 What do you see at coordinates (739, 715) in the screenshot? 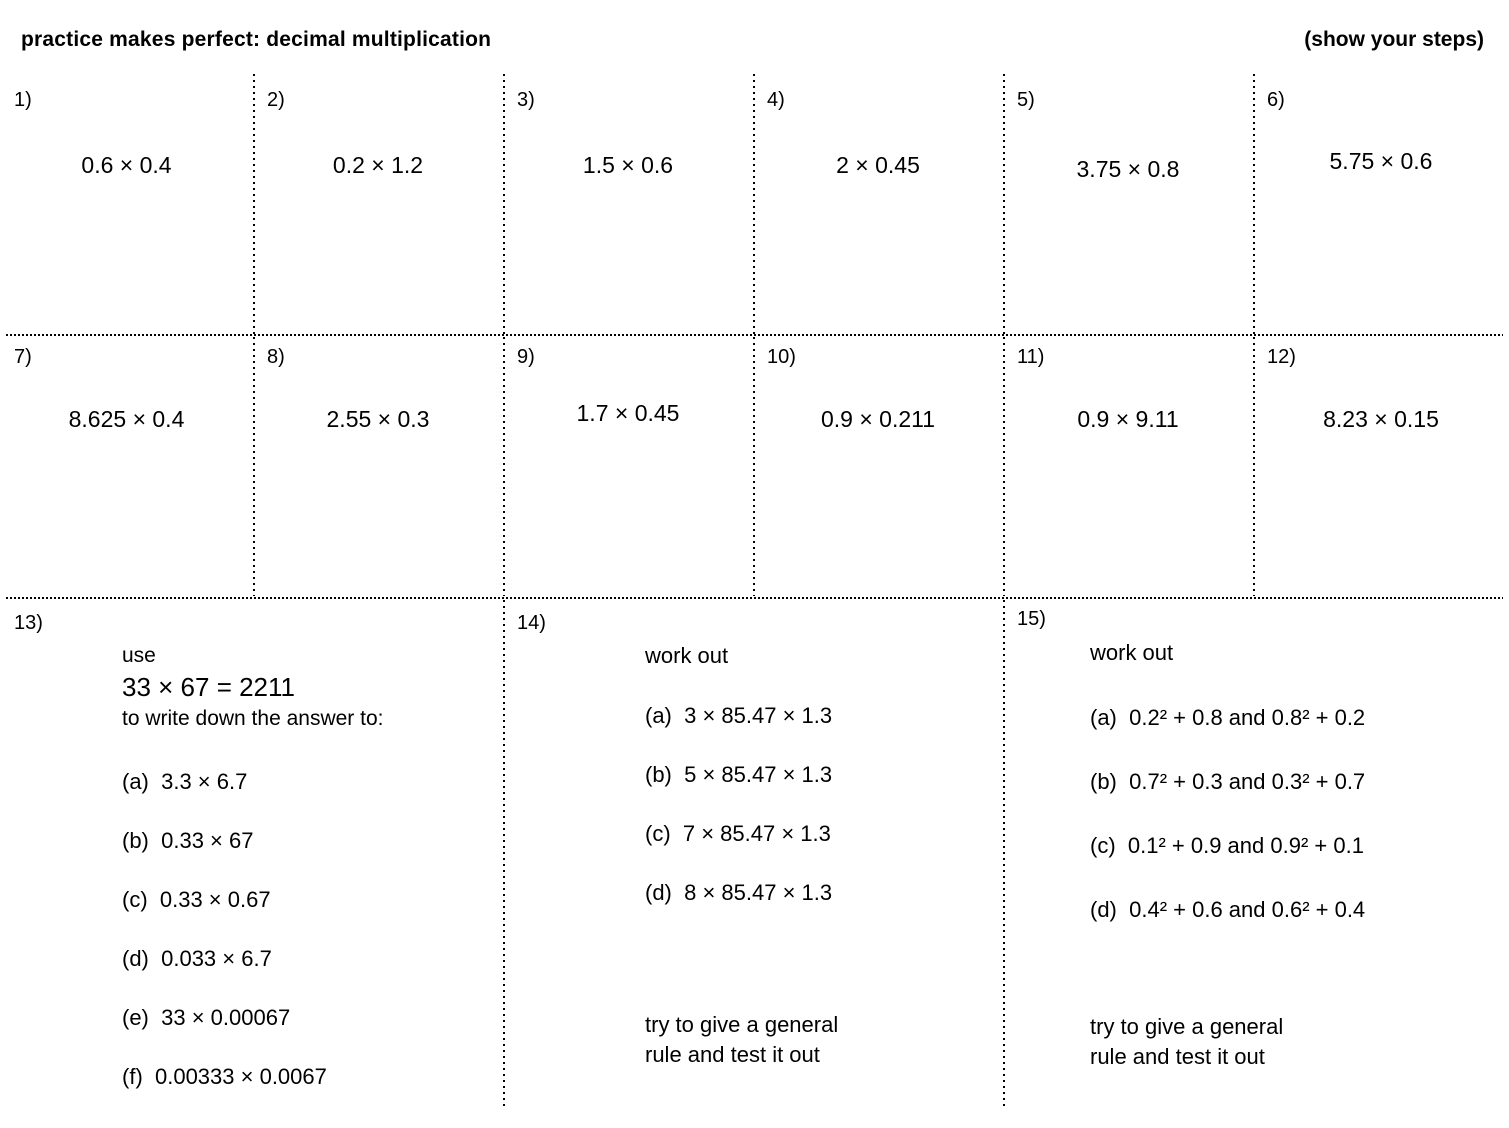
I see `problem-item: (a) 3 × 85.47 × 1.3` at bounding box center [739, 715].